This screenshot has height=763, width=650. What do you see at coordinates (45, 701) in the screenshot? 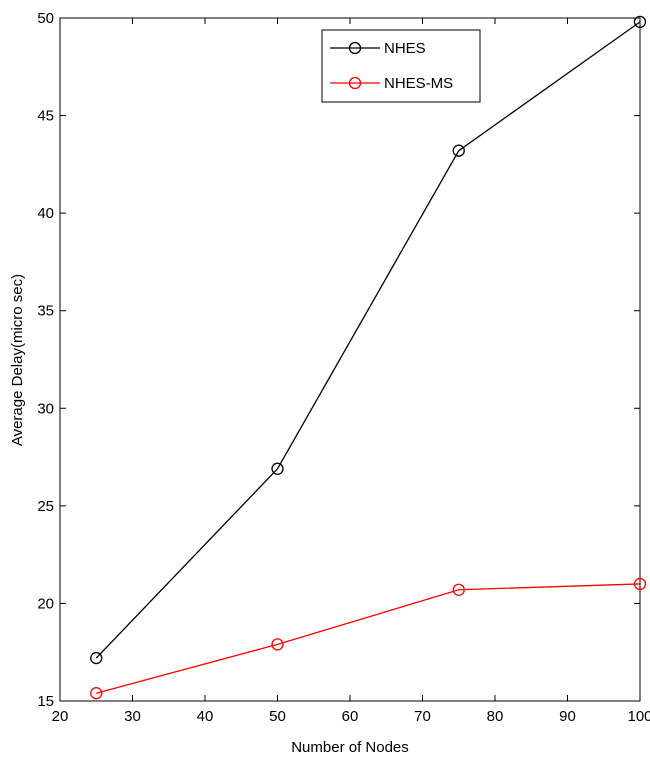
I see `y-tick-label: 15` at bounding box center [45, 701].